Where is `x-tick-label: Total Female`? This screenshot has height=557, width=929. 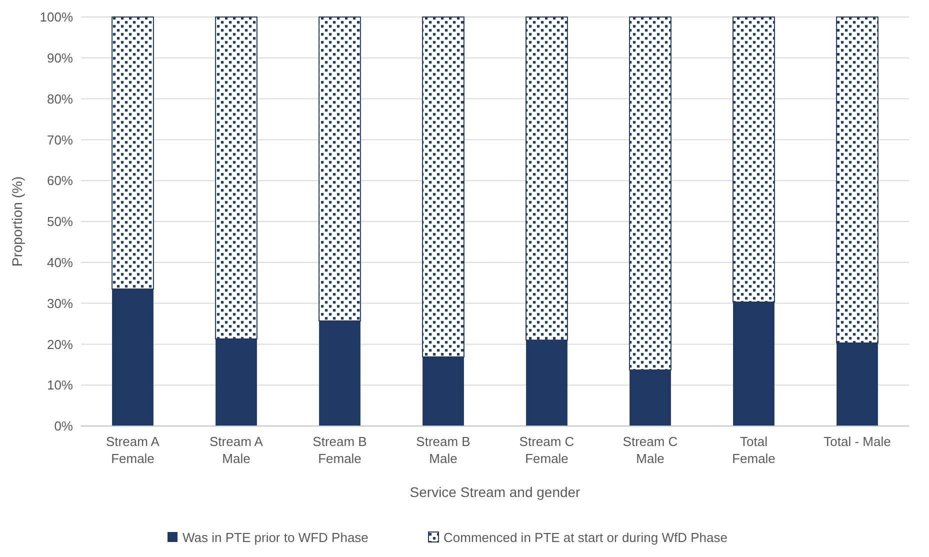 x-tick-label: Total Female is located at coordinates (754, 450).